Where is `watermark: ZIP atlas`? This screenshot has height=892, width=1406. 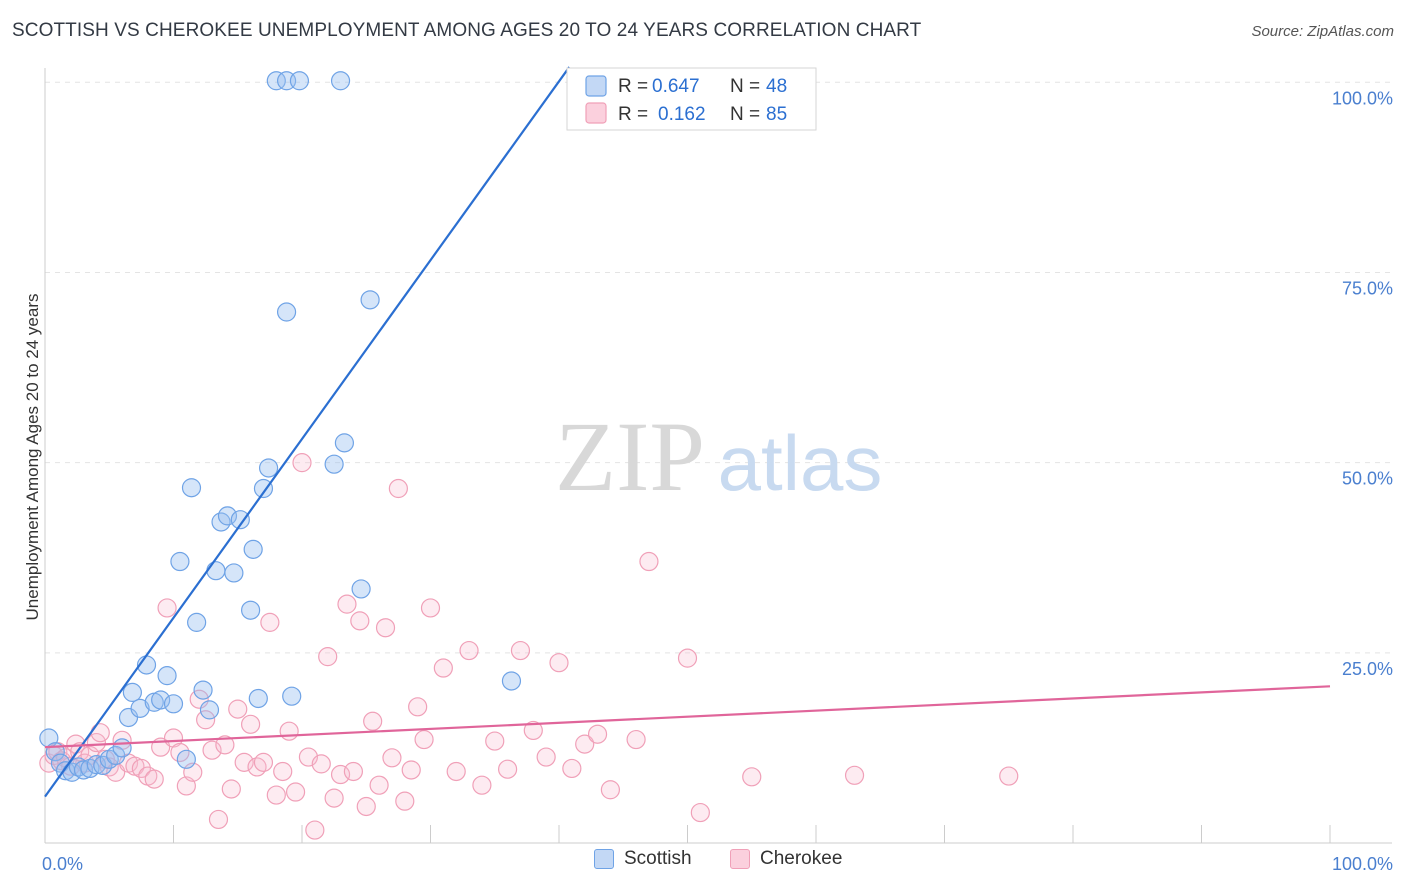
watermark: ZIP atlas is located at coordinates (718, 456).